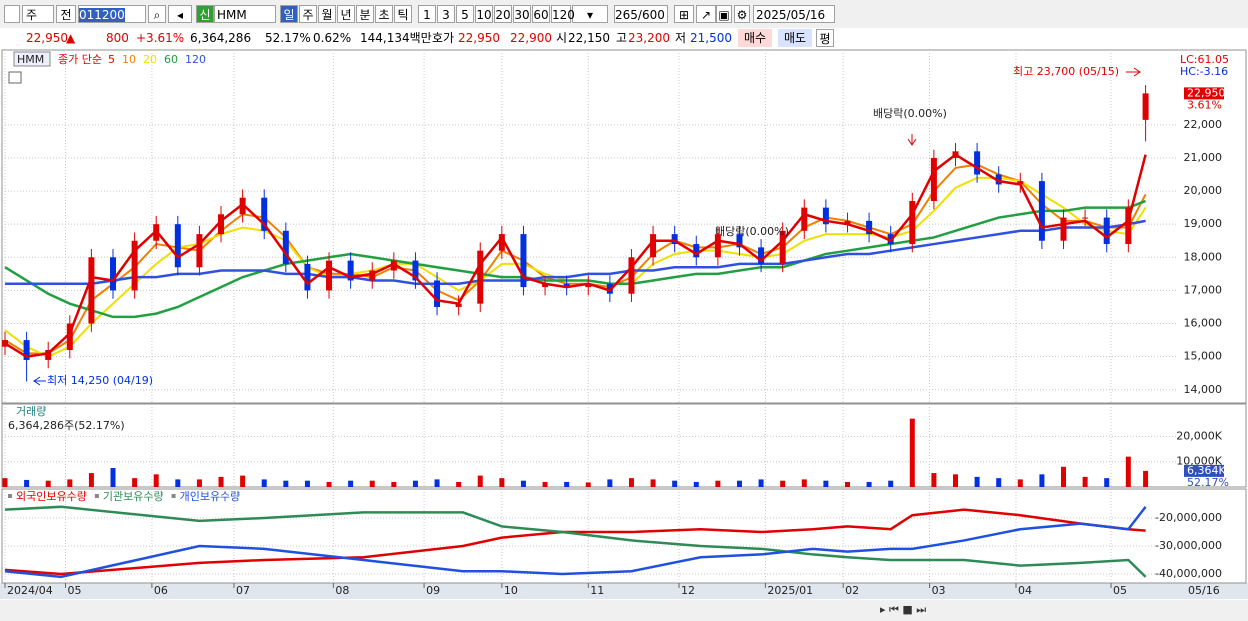 Image resolution: width=1248 pixels, height=621 pixels. I want to click on x-tick-label: 04, so click(1025, 590).